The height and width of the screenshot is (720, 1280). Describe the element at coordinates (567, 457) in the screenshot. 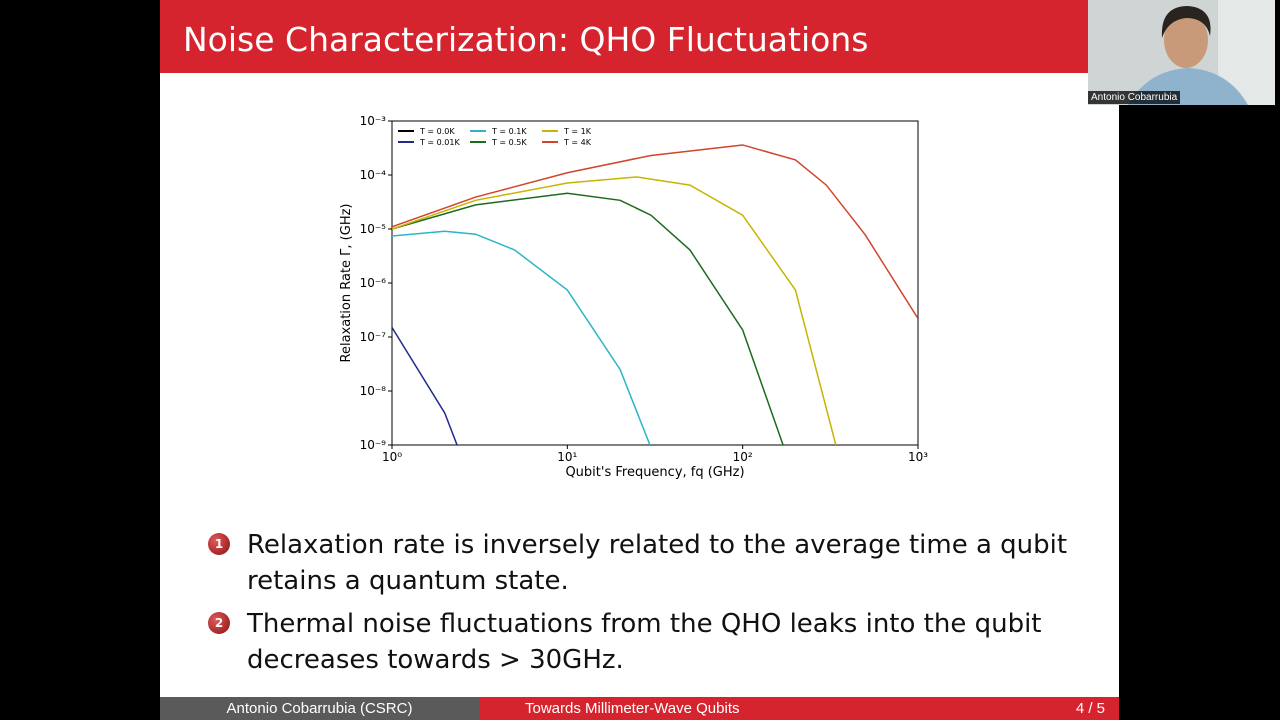

I see `x-tick-label: 10¹` at that location.